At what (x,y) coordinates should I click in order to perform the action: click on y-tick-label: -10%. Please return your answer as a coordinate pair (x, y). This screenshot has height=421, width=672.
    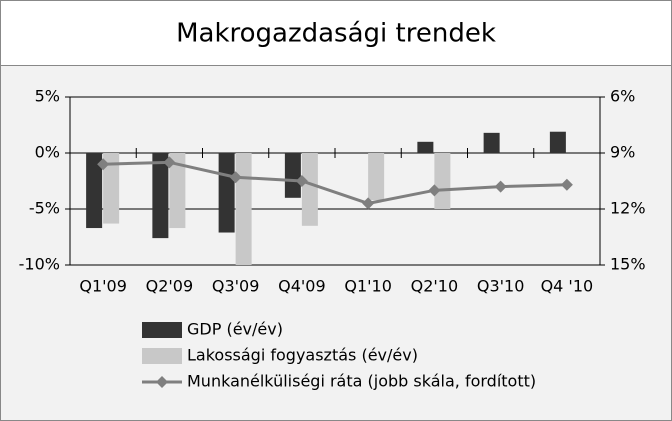
    Looking at the image, I should click on (39, 264).